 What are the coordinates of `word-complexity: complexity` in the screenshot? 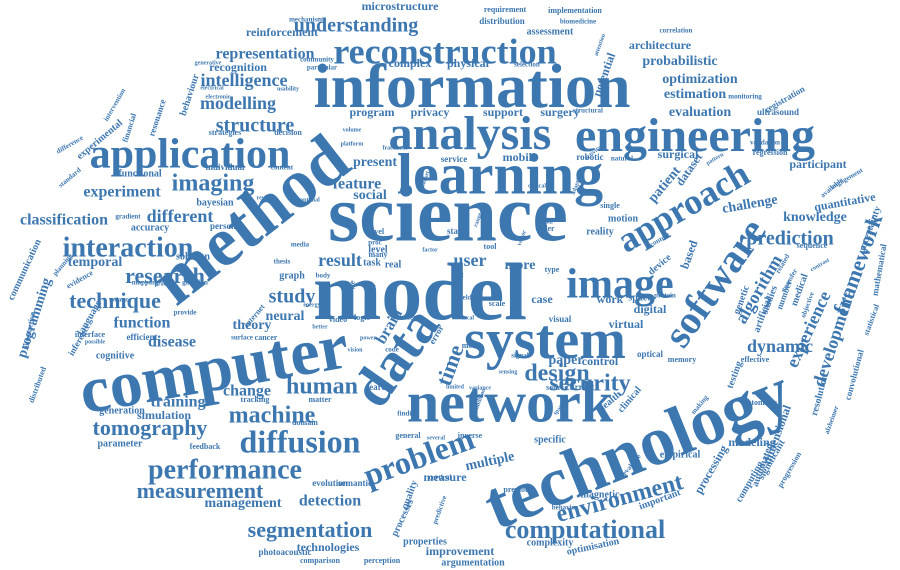 It's located at (550, 542).